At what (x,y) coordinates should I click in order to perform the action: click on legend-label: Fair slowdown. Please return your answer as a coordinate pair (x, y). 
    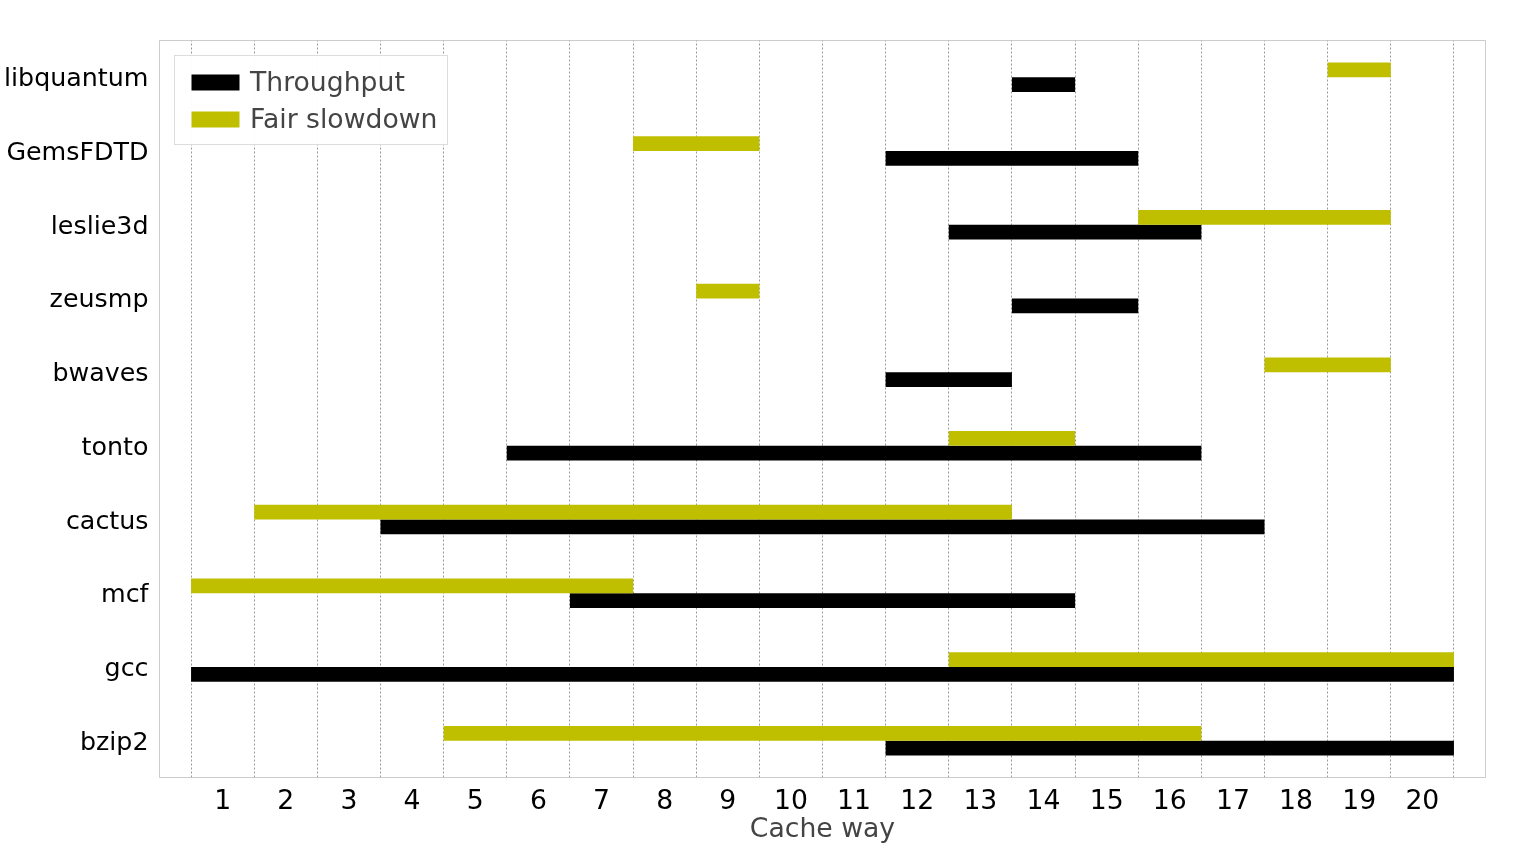
    Looking at the image, I should click on (344, 118).